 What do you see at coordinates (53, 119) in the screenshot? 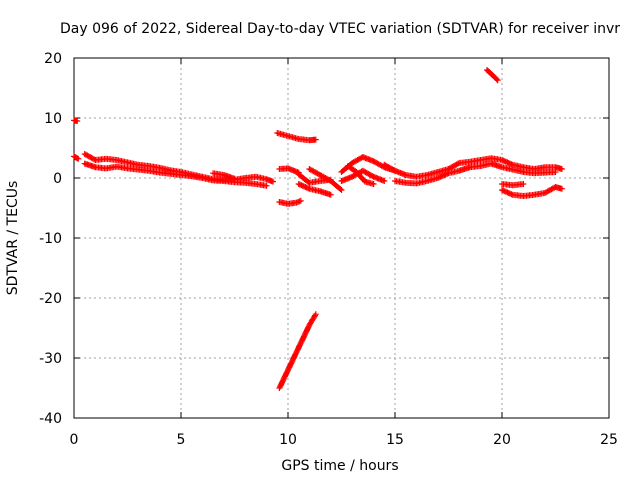
I see `y-tick-label: 10` at bounding box center [53, 119].